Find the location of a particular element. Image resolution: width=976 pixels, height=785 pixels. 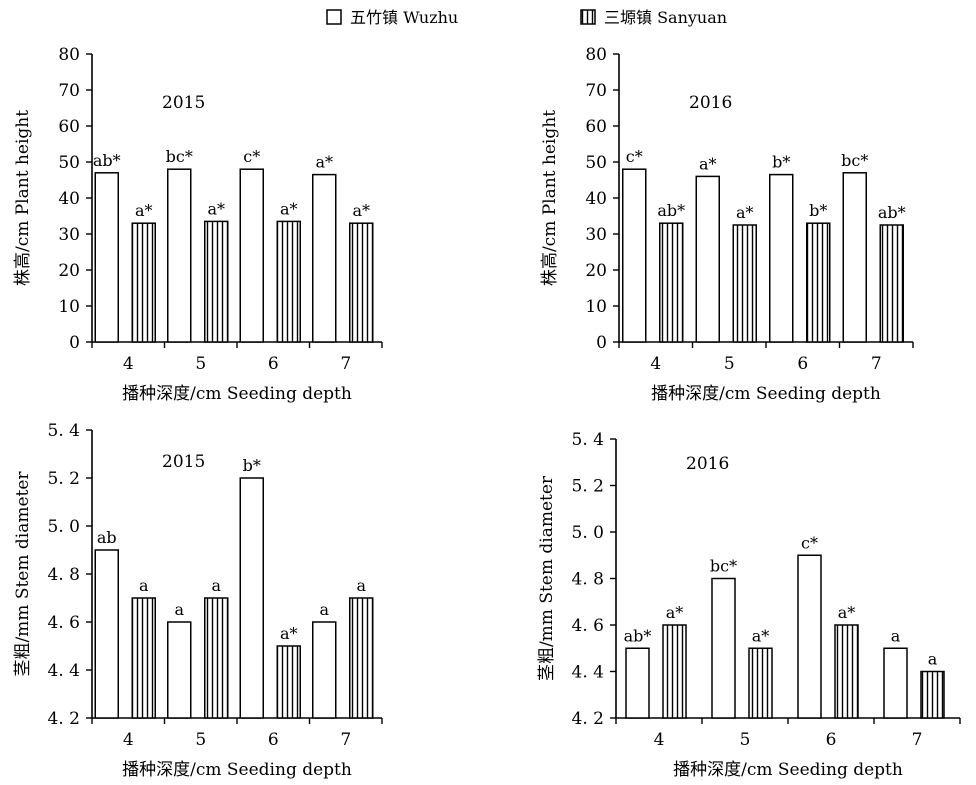

y-tick-label: 4. 8 is located at coordinates (64, 575).